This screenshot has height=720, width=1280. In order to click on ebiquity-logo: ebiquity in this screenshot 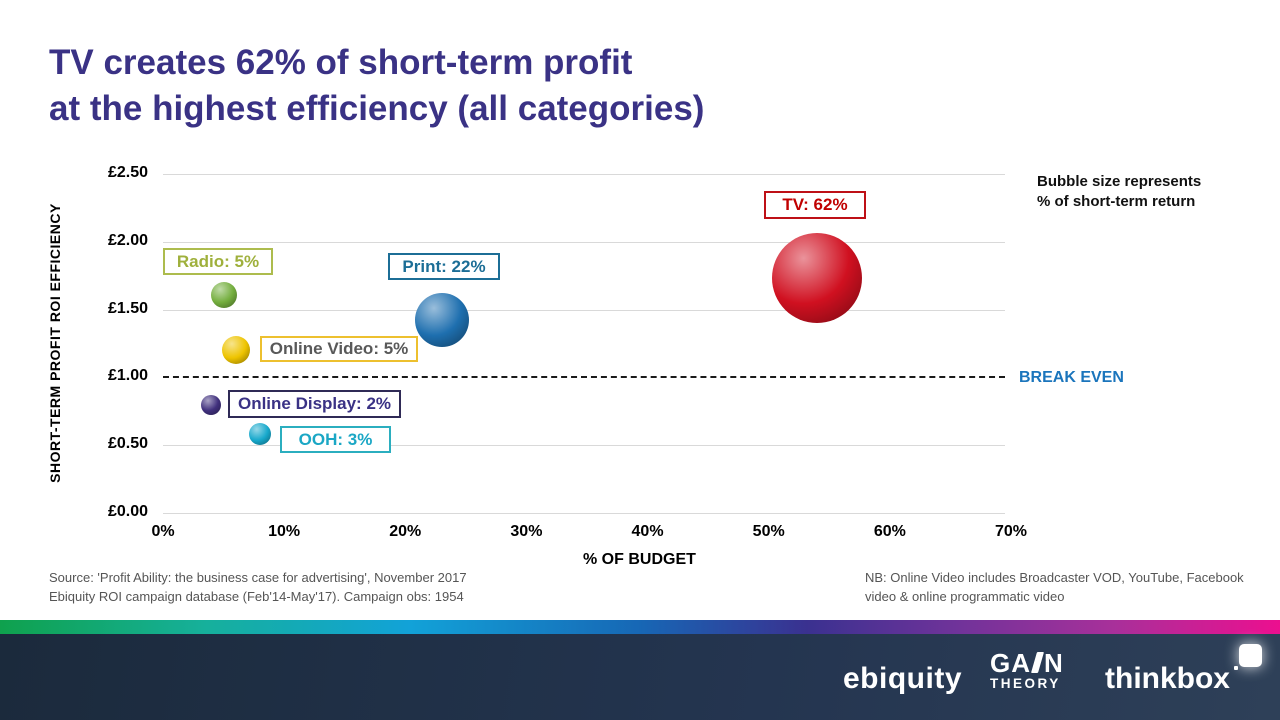, I will do `click(903, 678)`.